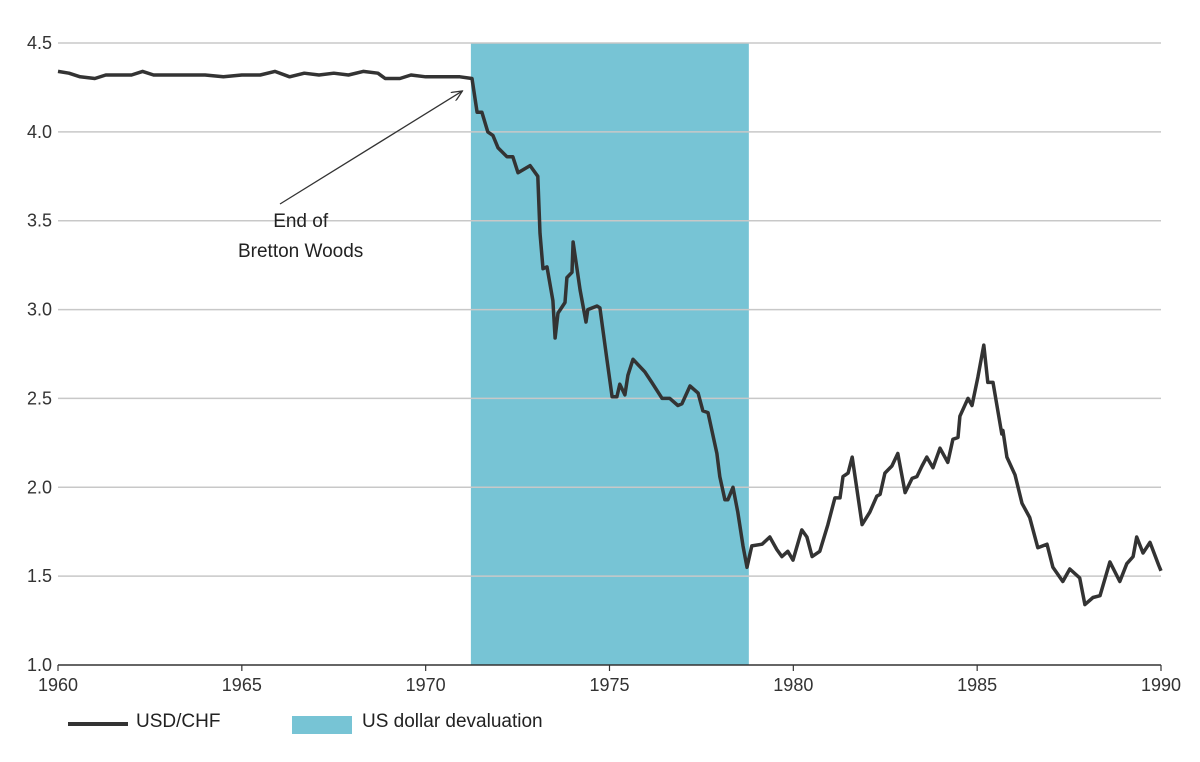 This screenshot has height=762, width=1200. I want to click on annotation: End of Bretton Woods, so click(350, 176).